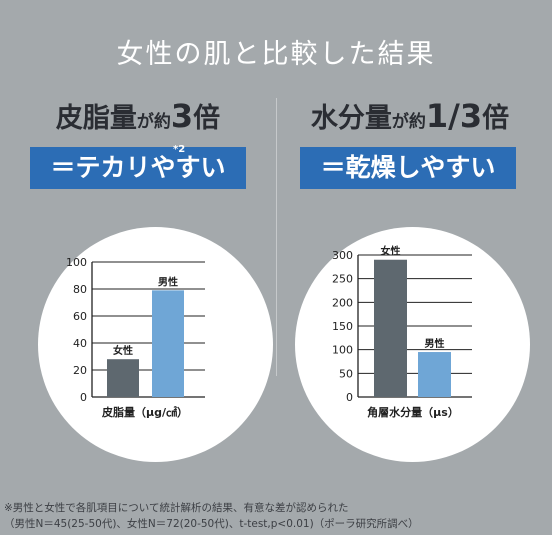 This screenshot has height=535, width=552. What do you see at coordinates (342, 255) in the screenshot?
I see `moisture-tick-label: 300` at bounding box center [342, 255].